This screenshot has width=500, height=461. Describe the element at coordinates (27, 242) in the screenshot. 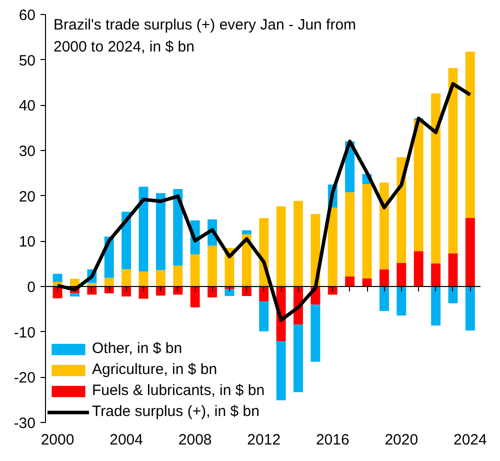

I see `y-tick-label: 10` at that location.